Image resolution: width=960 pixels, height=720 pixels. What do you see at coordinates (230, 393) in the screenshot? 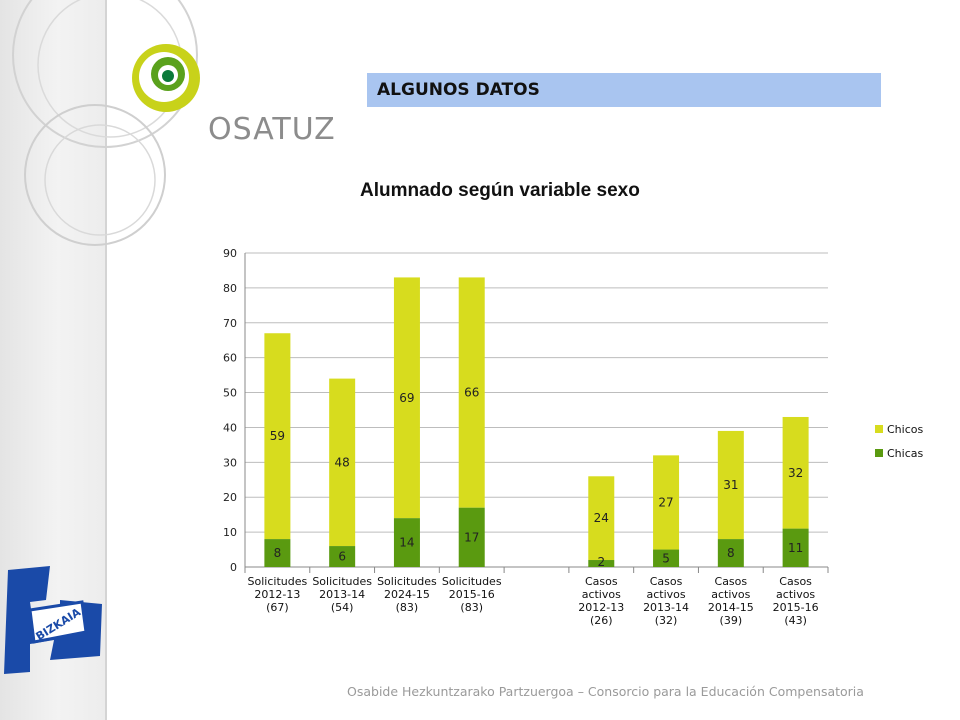
I see `y-tick-label: 50` at bounding box center [230, 393].